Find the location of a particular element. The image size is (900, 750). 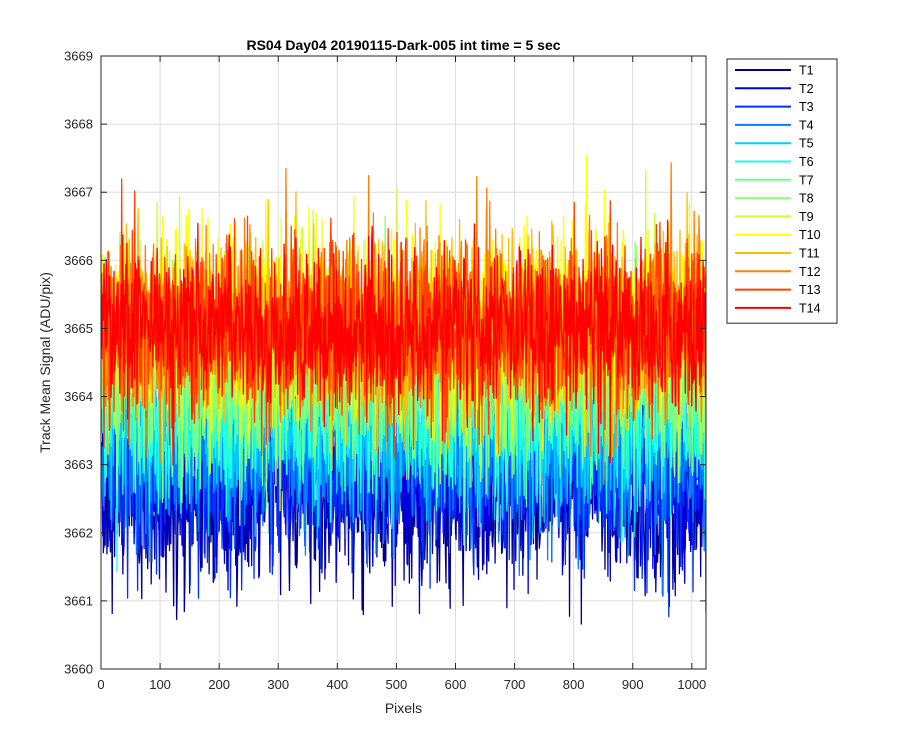

y-tick-label: 3664 is located at coordinates (78, 396).